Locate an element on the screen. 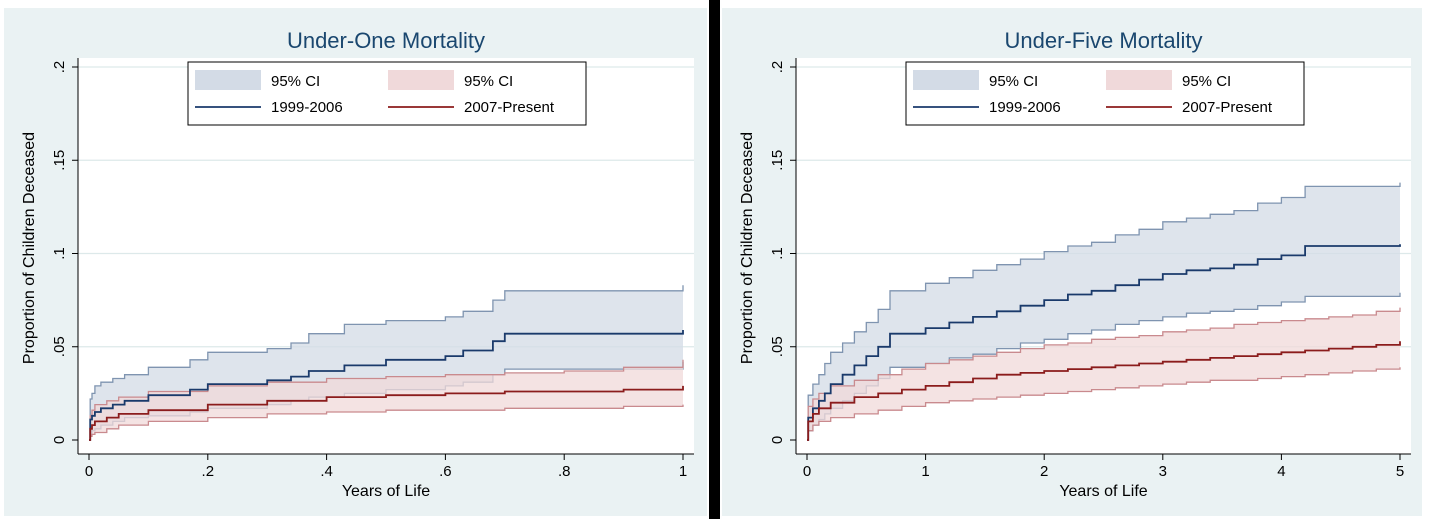  x-tick-label: .2 is located at coordinates (208, 471).